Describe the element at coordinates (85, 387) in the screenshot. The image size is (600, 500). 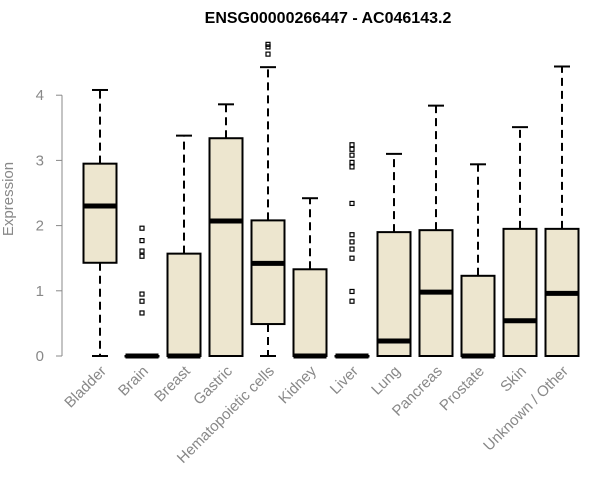
I see `x-tick-label: Bladder` at that location.